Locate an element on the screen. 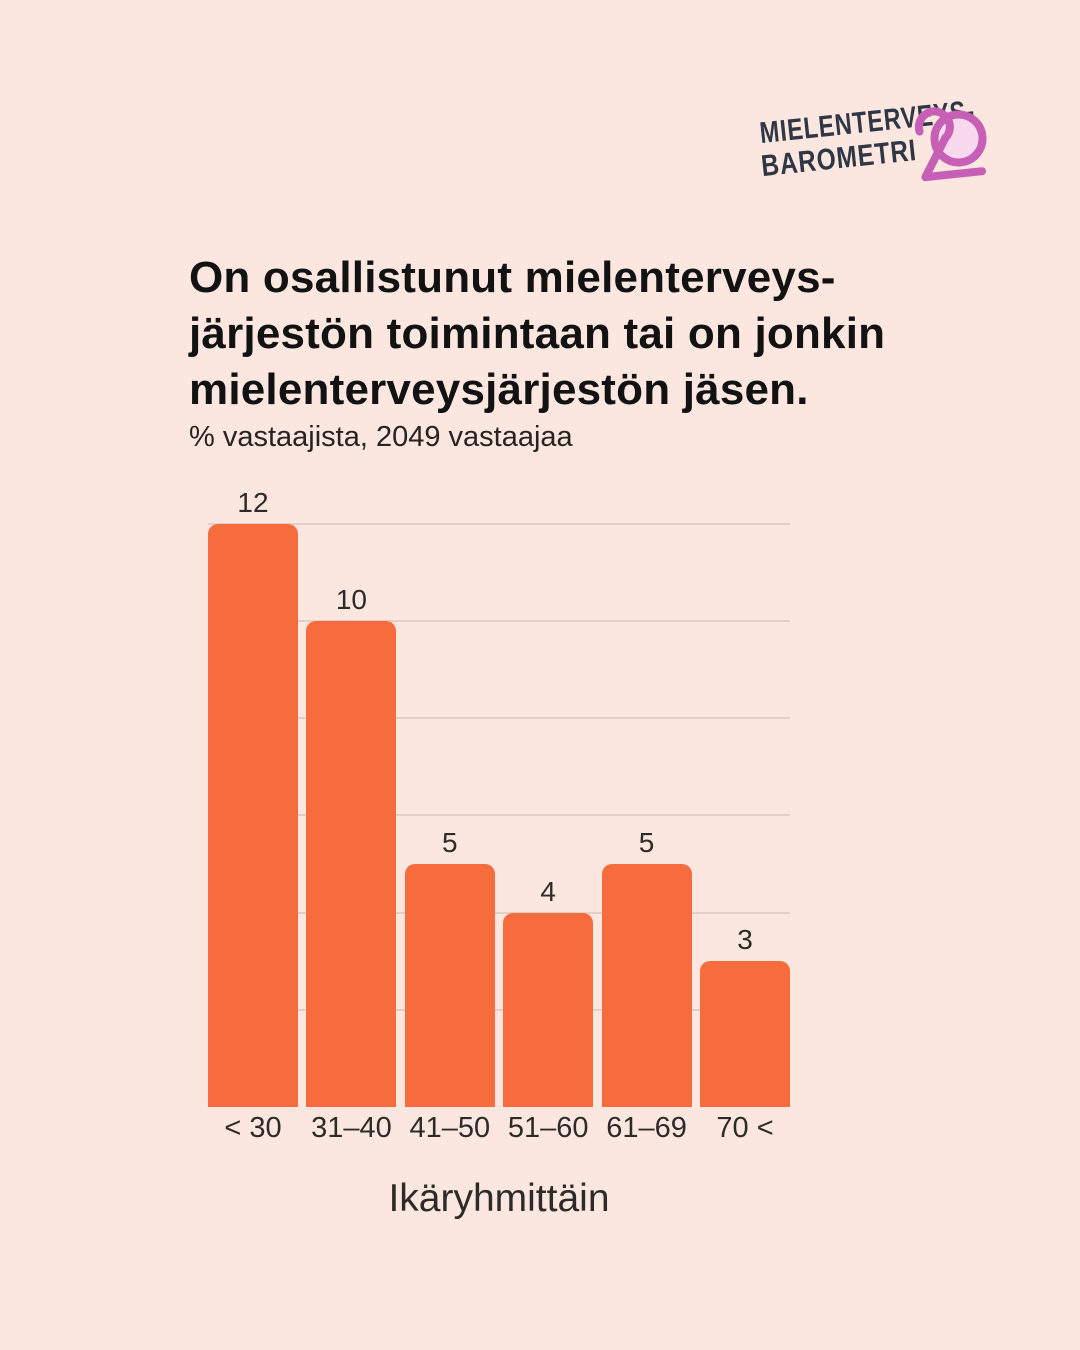 This screenshot has height=1350, width=1080. bar-51–60 is located at coordinates (548, 1009).